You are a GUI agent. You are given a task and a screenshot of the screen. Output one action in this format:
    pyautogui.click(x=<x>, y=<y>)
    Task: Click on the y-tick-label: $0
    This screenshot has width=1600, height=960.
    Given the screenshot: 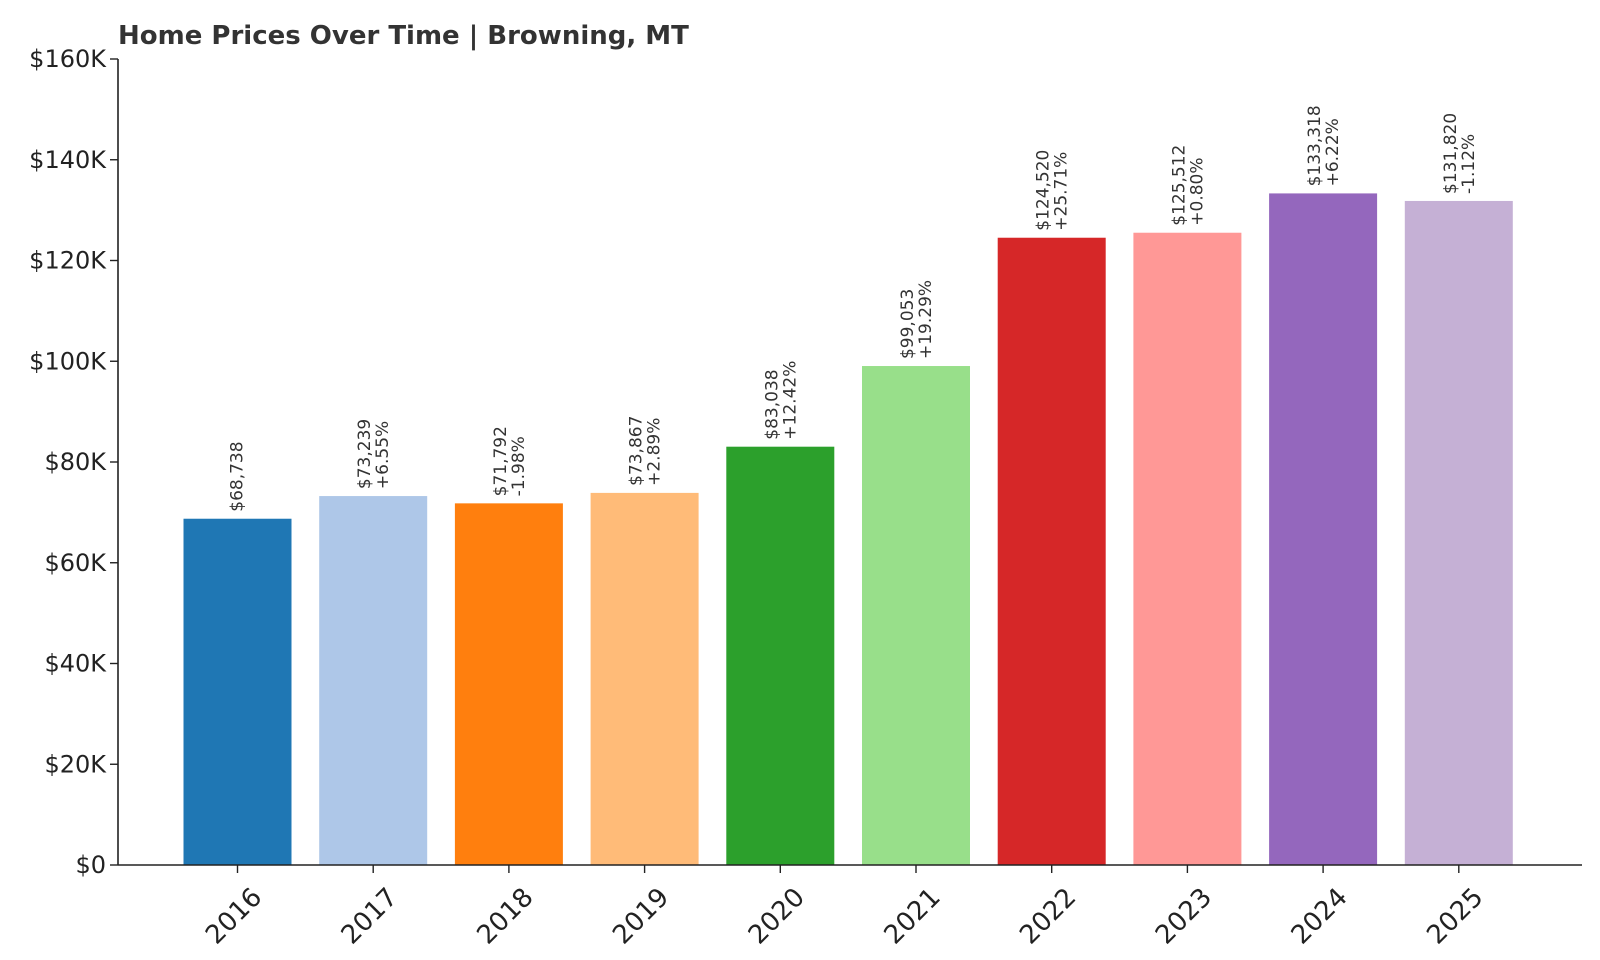 What is the action you would take?
    pyautogui.click(x=90, y=865)
    